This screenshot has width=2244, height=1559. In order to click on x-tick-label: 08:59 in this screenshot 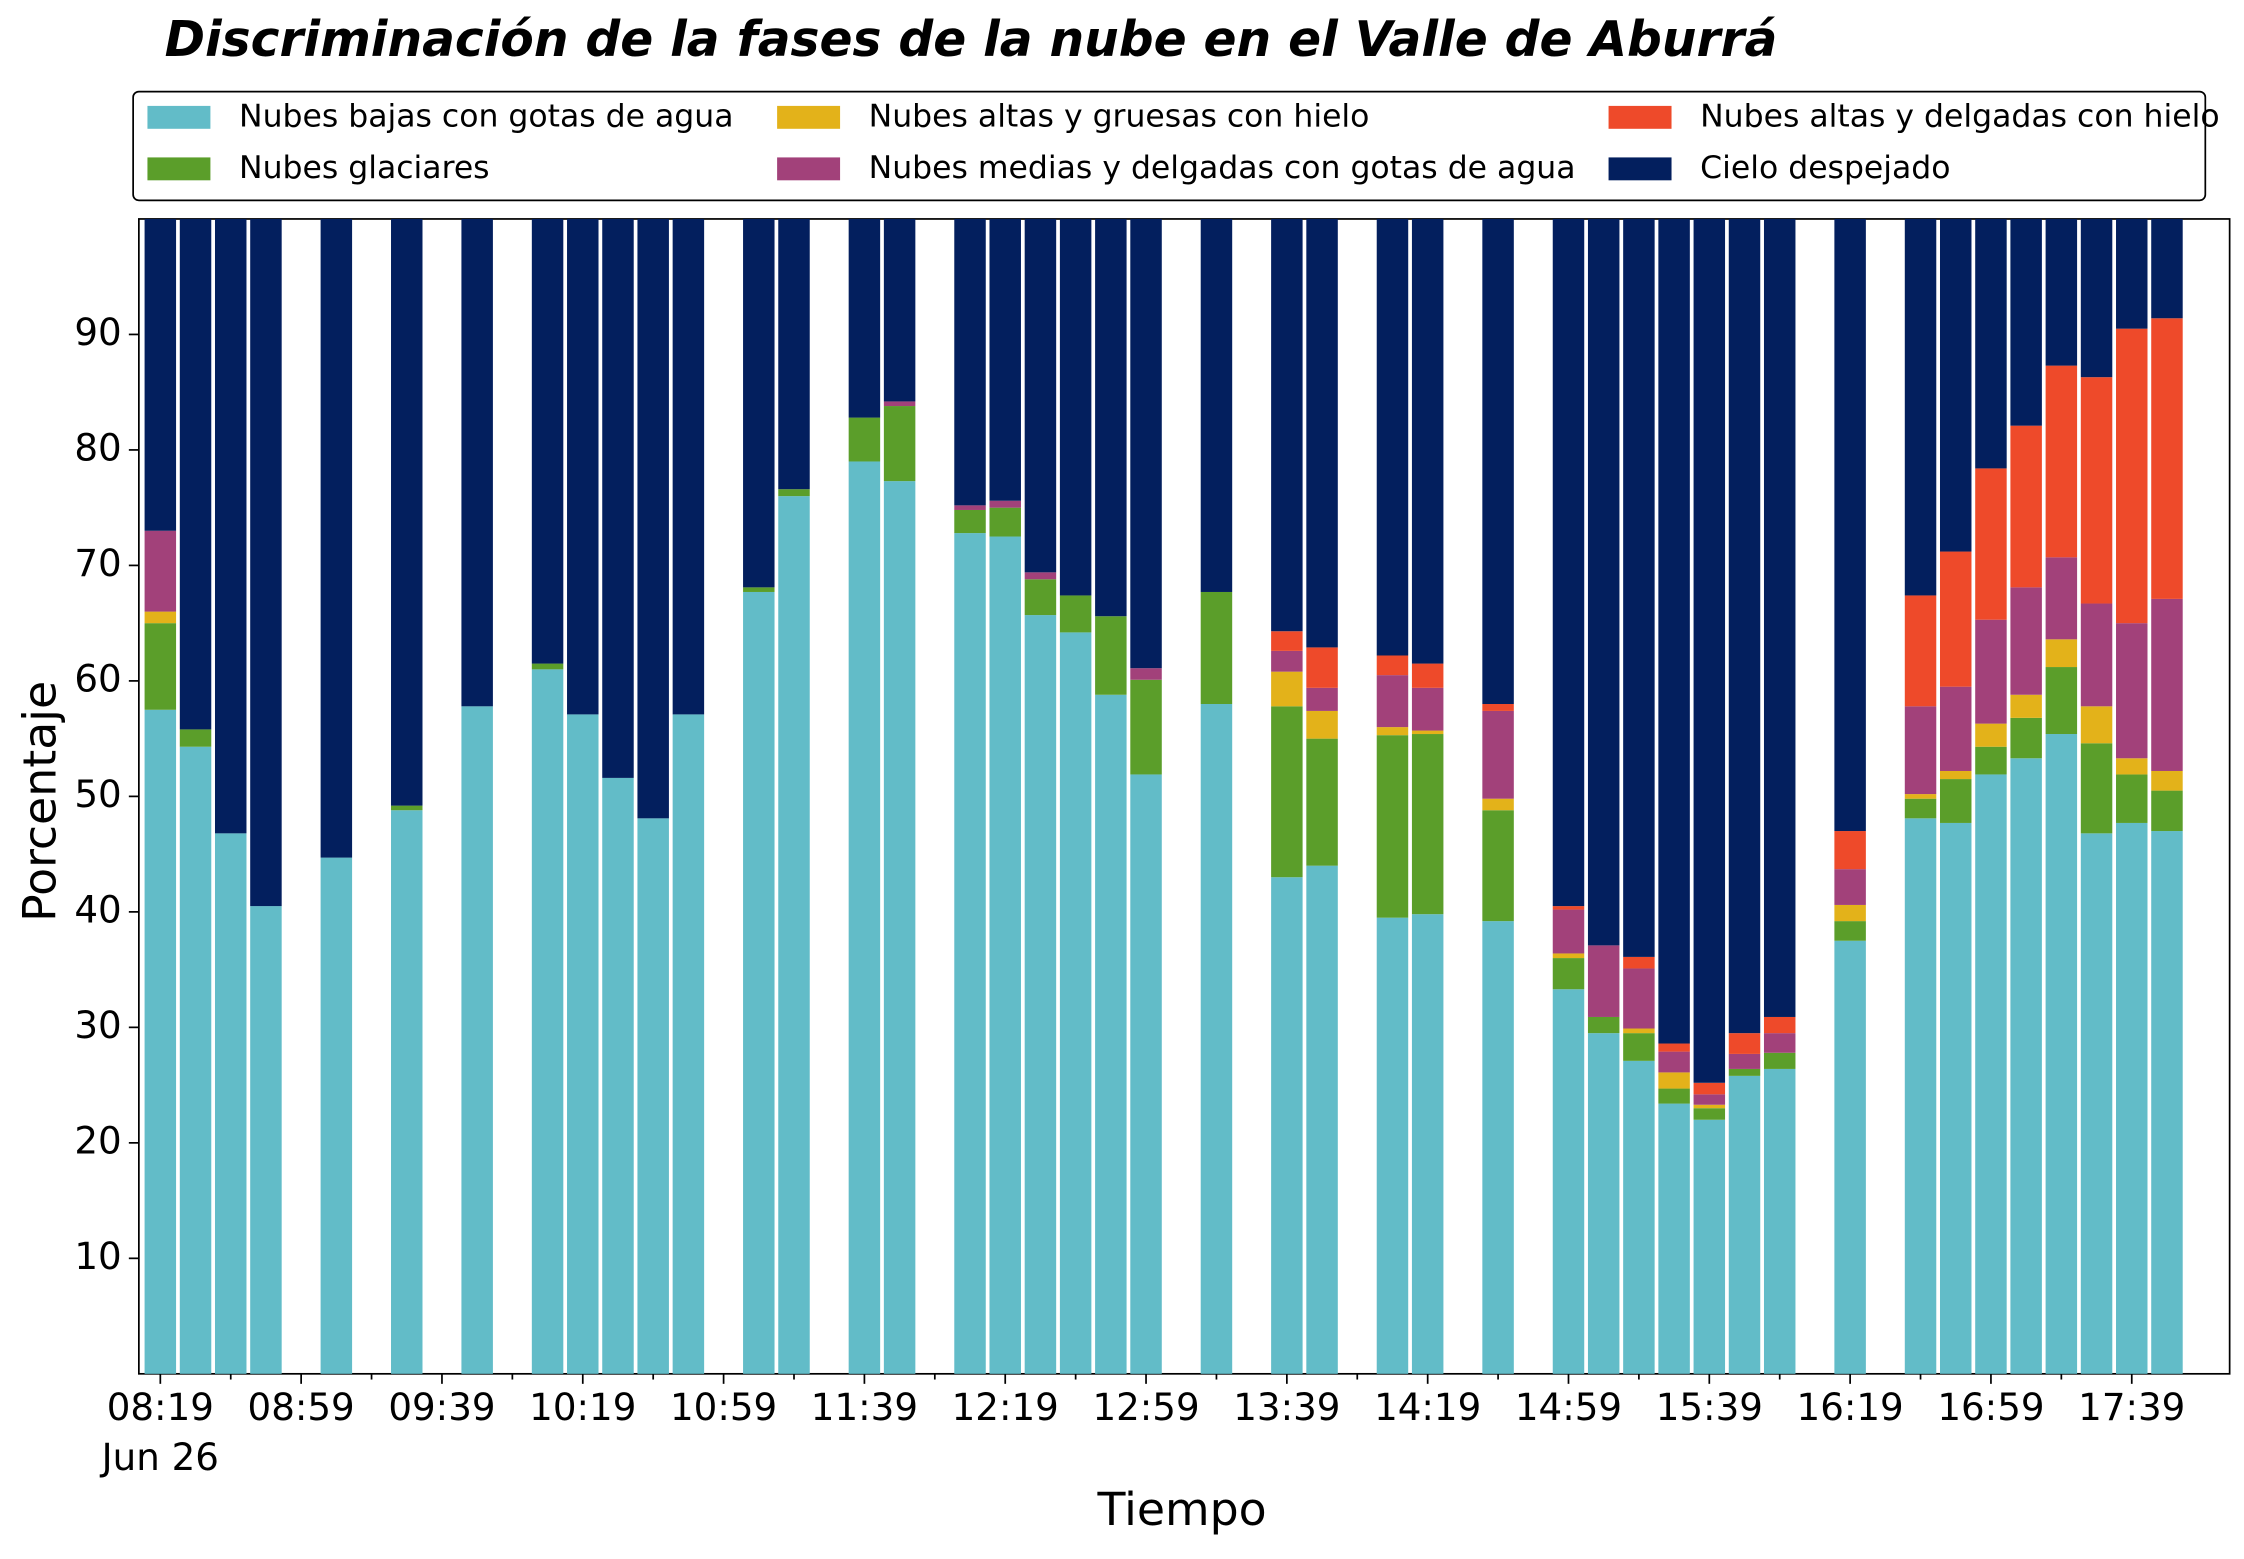, I will do `click(301, 1407)`.